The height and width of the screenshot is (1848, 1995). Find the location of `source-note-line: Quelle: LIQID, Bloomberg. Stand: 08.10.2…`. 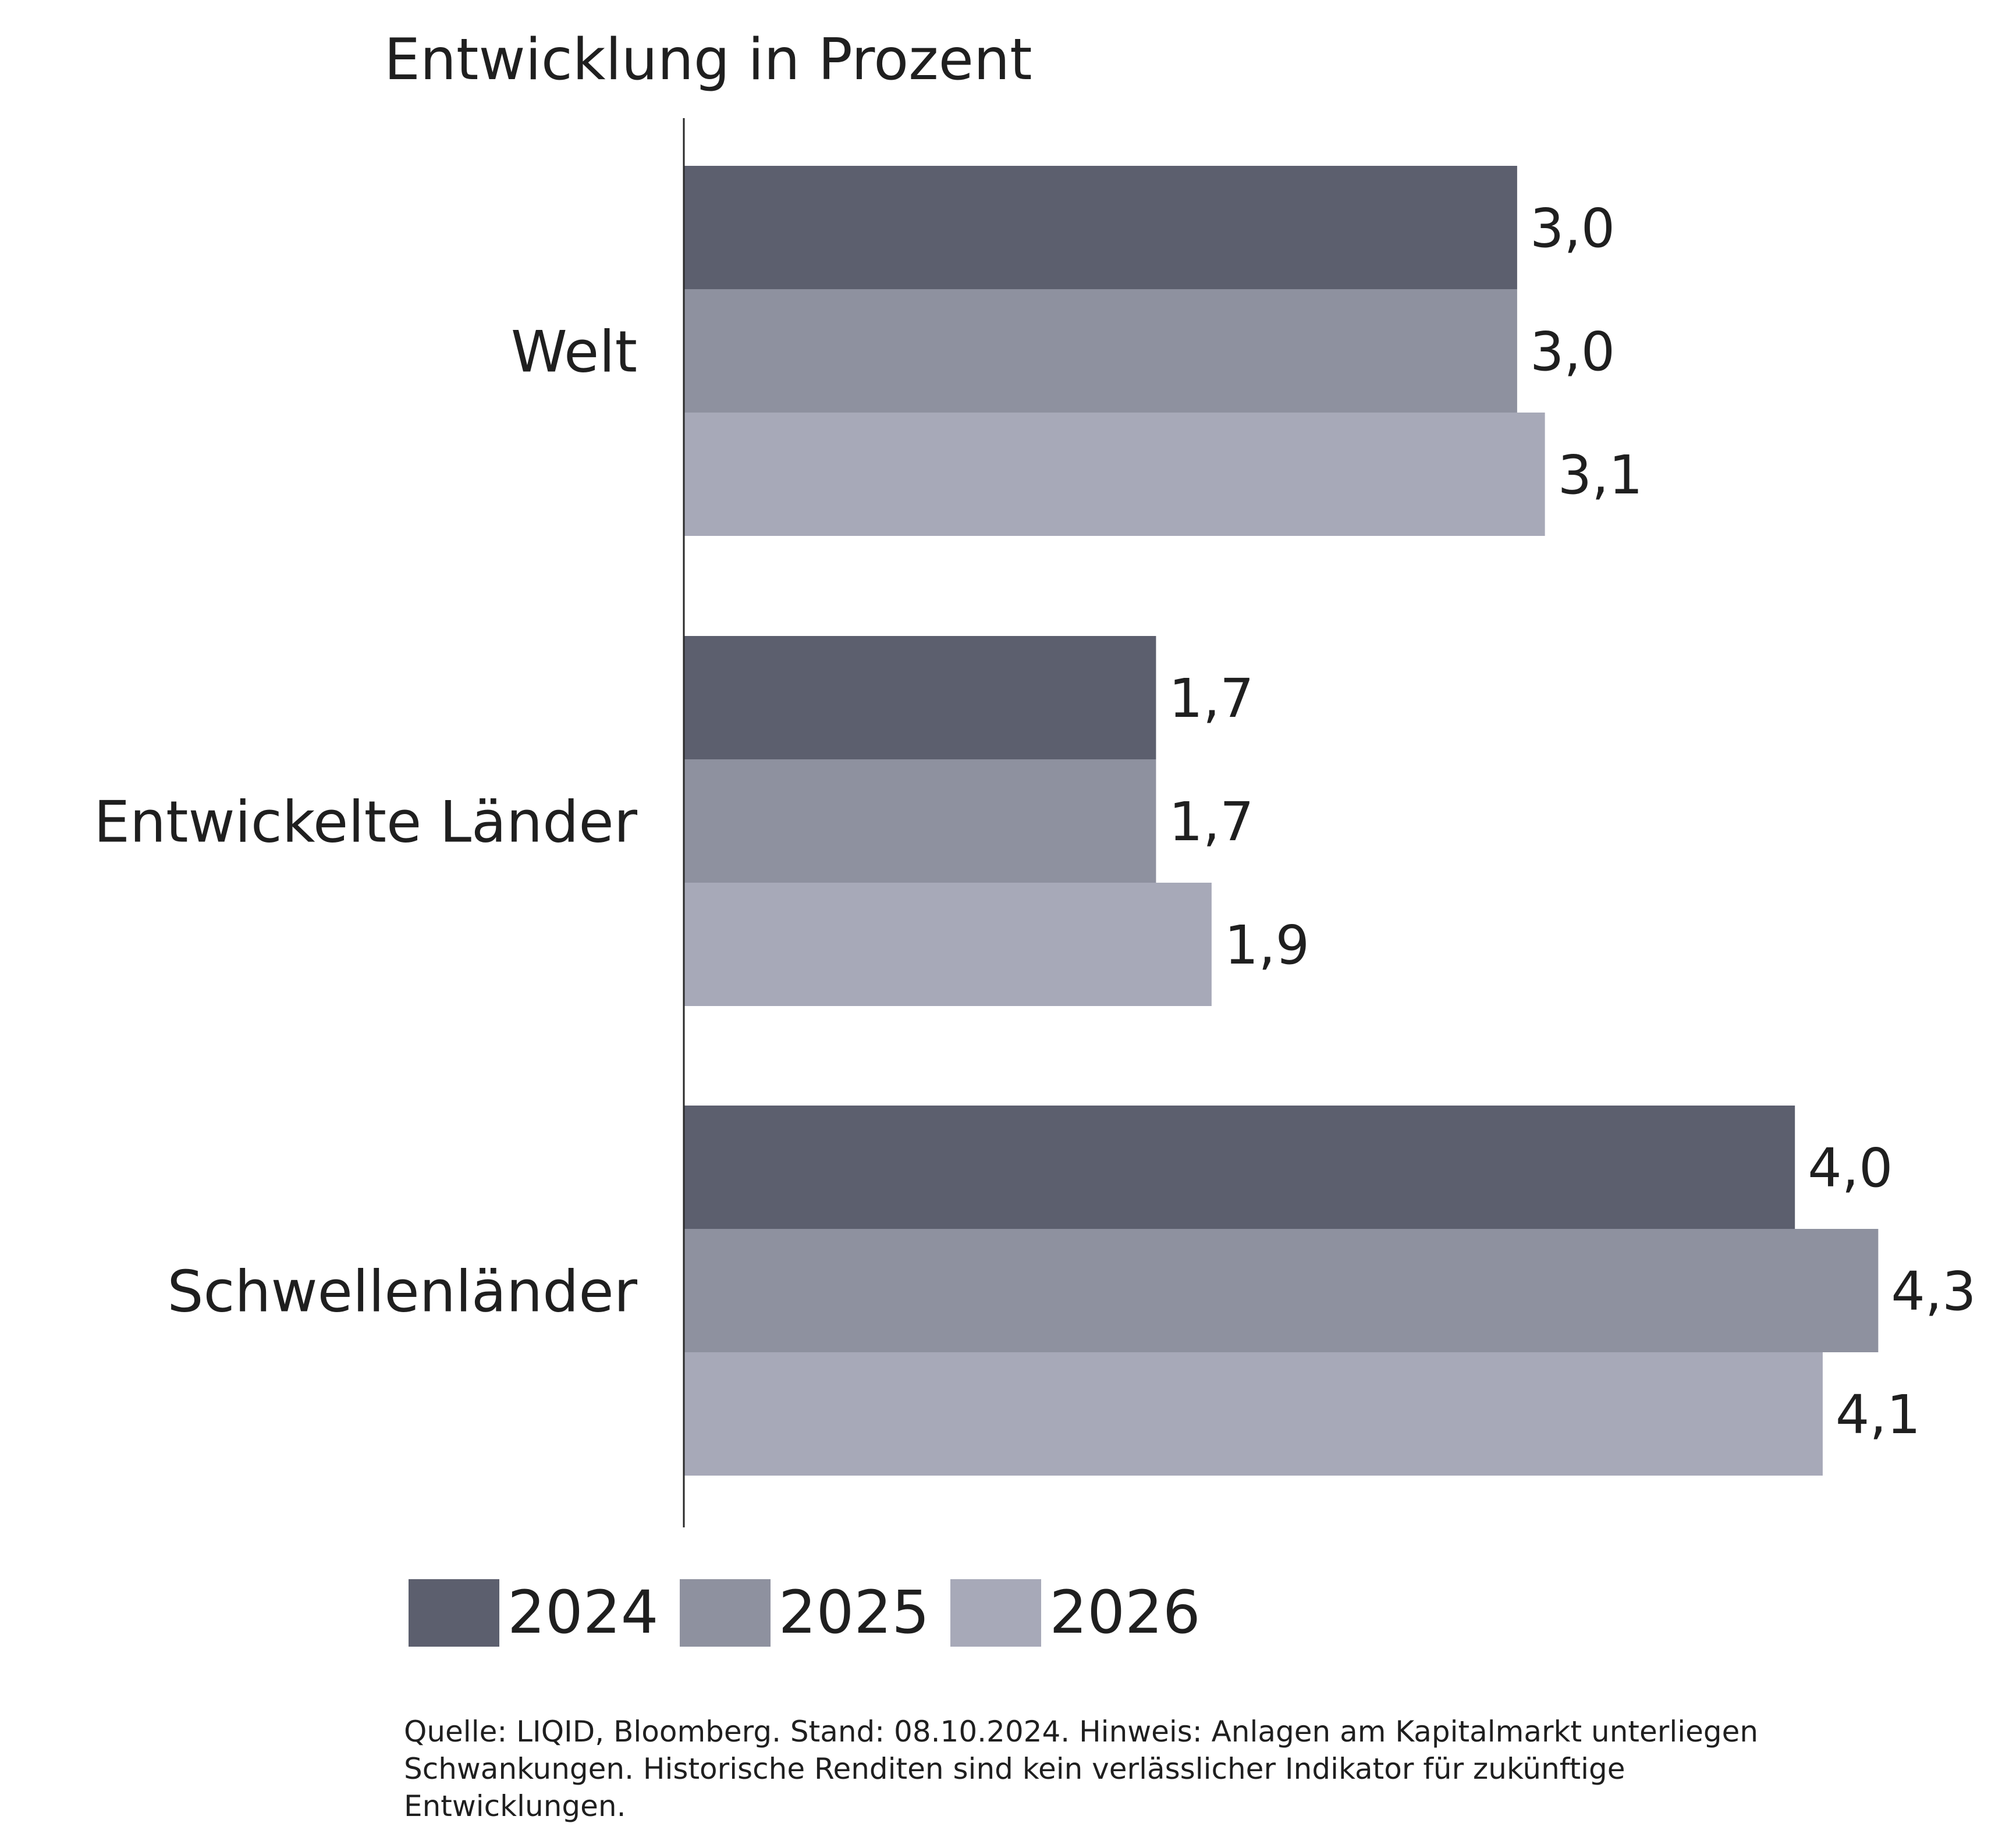

source-note-line: Quelle: LIQID, Bloomberg. Stand: 08.10.2… is located at coordinates (1081, 1732).